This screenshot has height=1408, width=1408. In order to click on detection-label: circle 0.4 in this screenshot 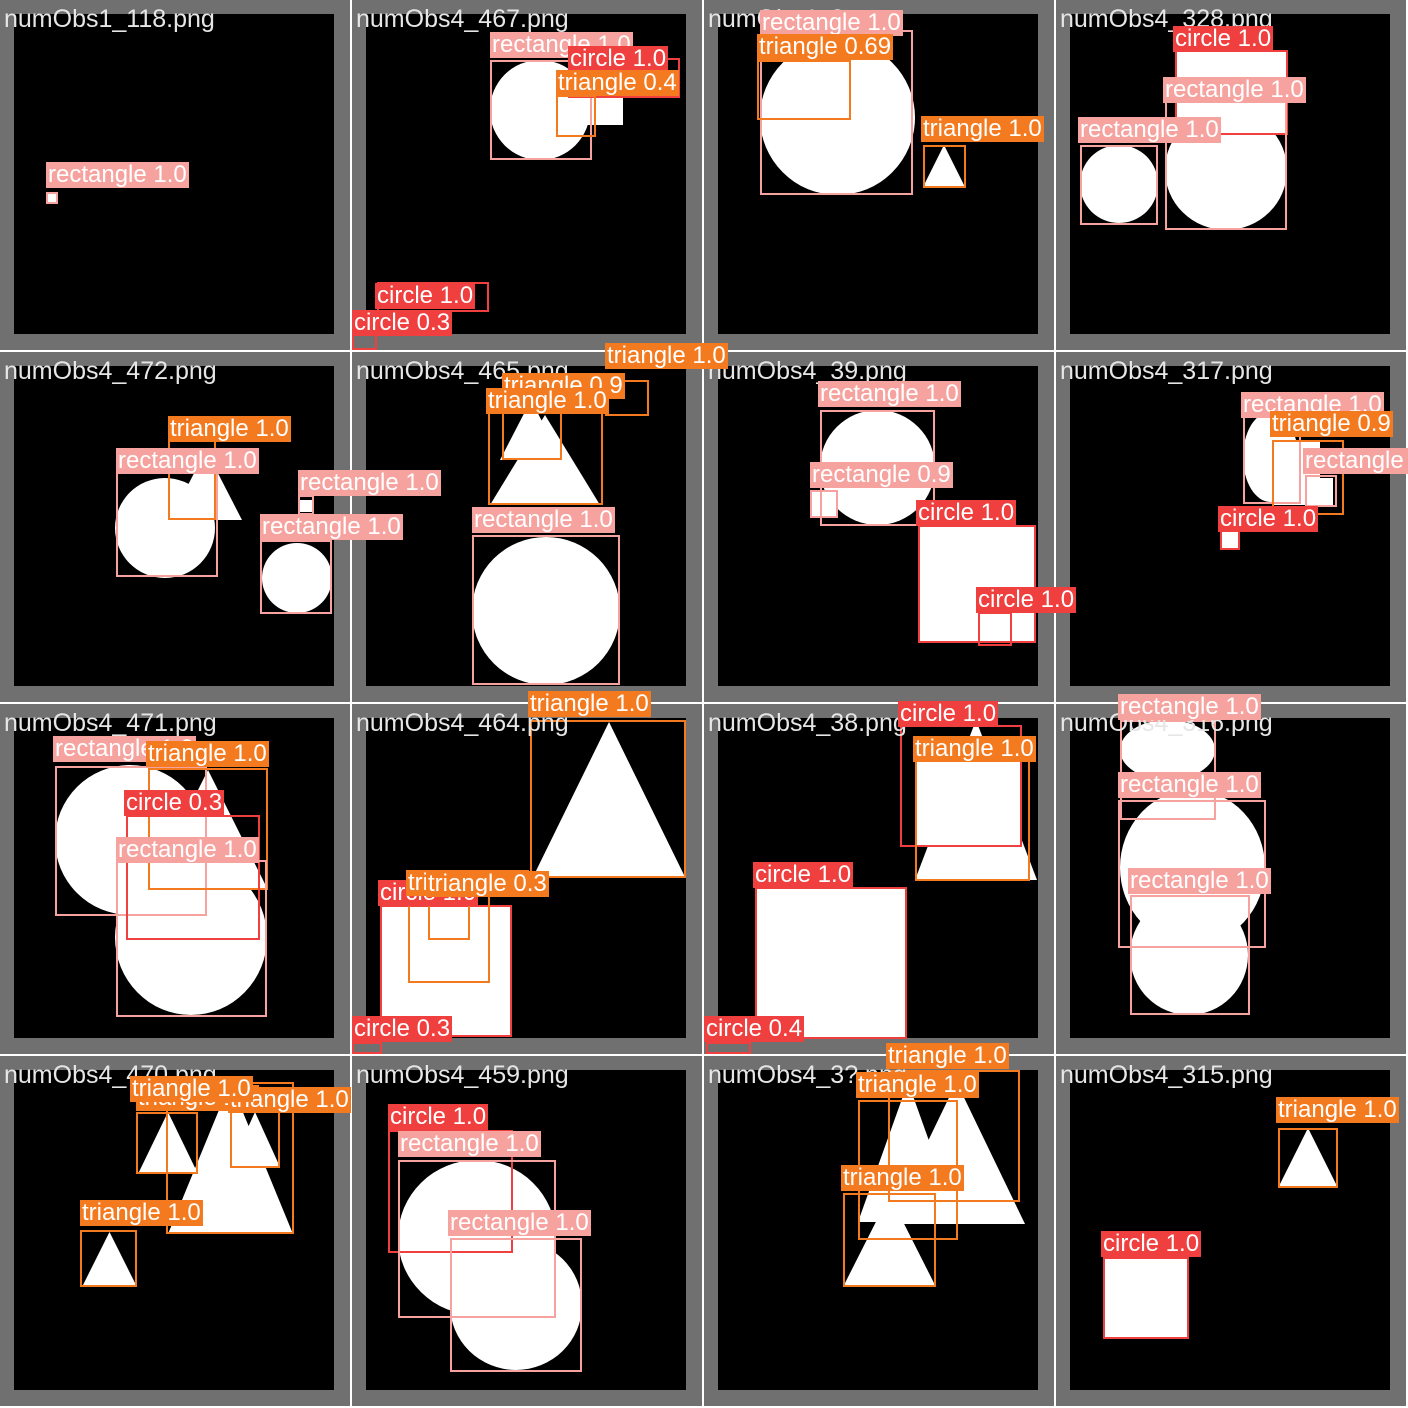, I will do `click(754, 1028)`.